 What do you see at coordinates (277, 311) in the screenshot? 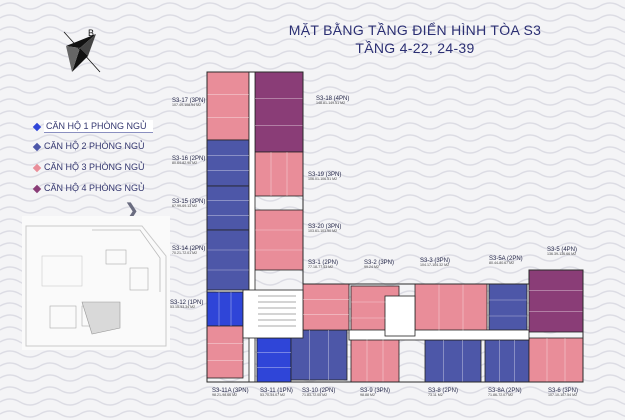
I see `stair-hatching` at bounding box center [277, 311].